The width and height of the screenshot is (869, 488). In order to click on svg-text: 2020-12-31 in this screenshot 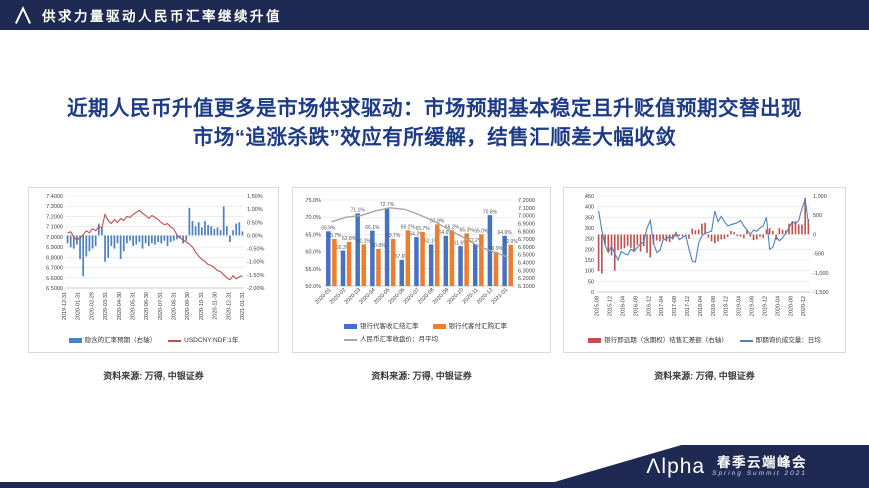, I will do `click(229, 306)`.